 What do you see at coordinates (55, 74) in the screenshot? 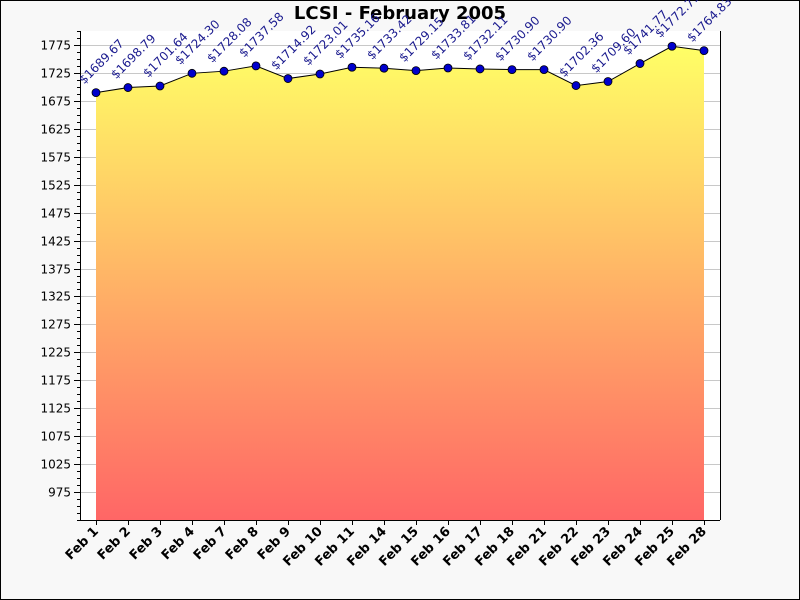
I see `y-tick-label: 1725` at bounding box center [55, 74].